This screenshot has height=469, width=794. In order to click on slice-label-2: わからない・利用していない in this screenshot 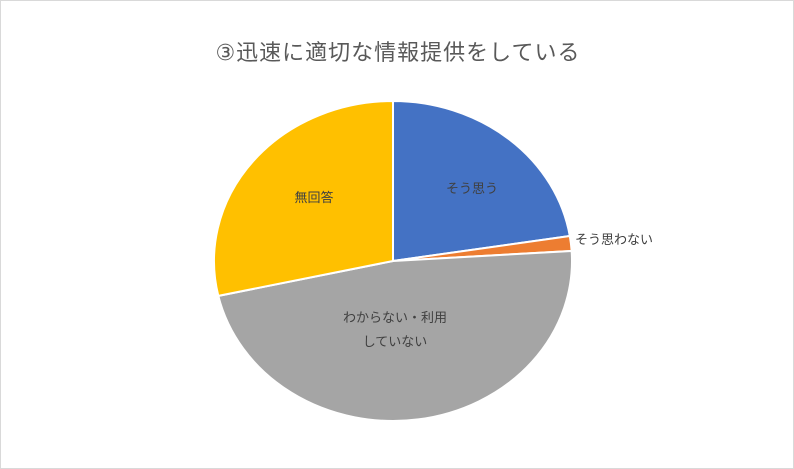, I will do `click(395, 330)`.